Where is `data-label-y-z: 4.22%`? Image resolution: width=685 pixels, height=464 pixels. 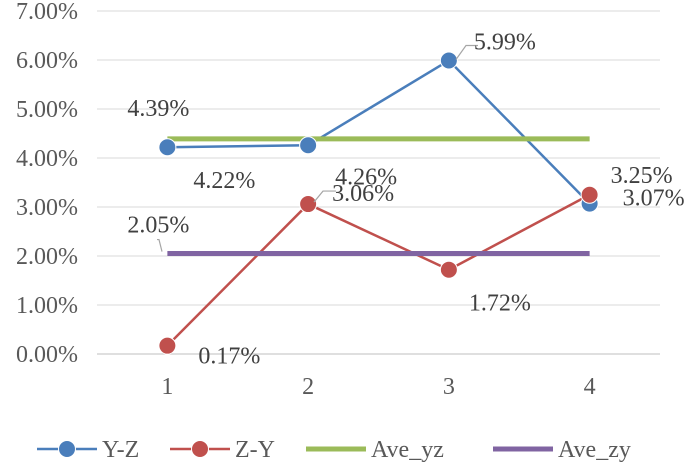
data-label-y-z: 4.22% is located at coordinates (224, 181).